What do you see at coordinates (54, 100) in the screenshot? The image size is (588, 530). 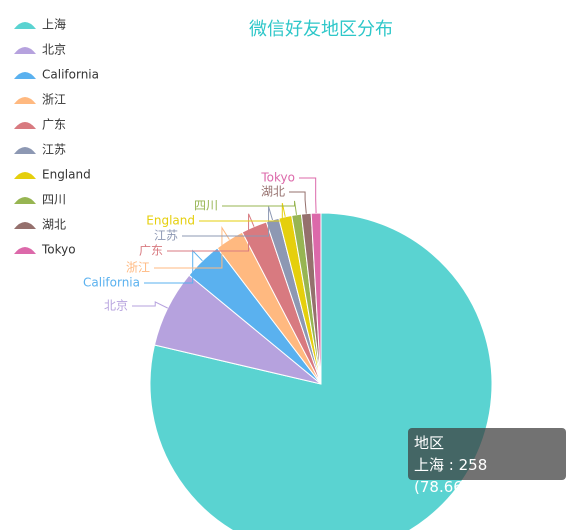 I see `legend-label: 浙江` at bounding box center [54, 100].